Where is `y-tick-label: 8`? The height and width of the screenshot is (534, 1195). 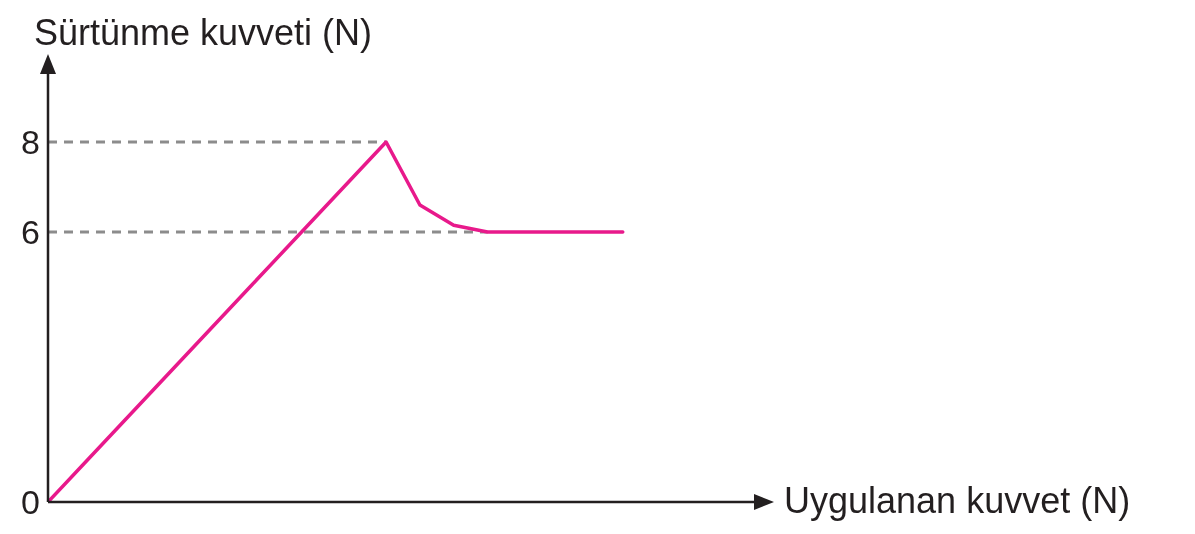
y-tick-label: 8 is located at coordinates (30, 142).